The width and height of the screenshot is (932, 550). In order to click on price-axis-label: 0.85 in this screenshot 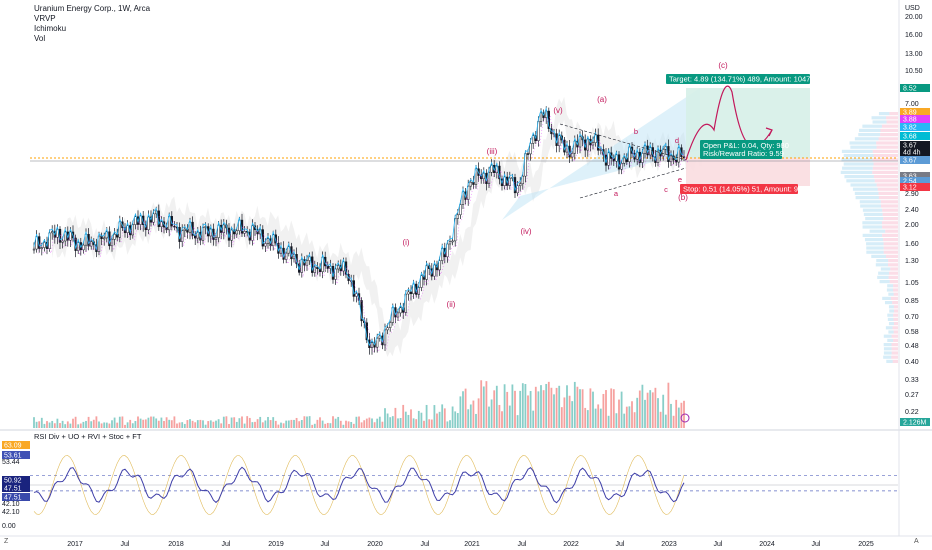, I will do `click(912, 301)`.